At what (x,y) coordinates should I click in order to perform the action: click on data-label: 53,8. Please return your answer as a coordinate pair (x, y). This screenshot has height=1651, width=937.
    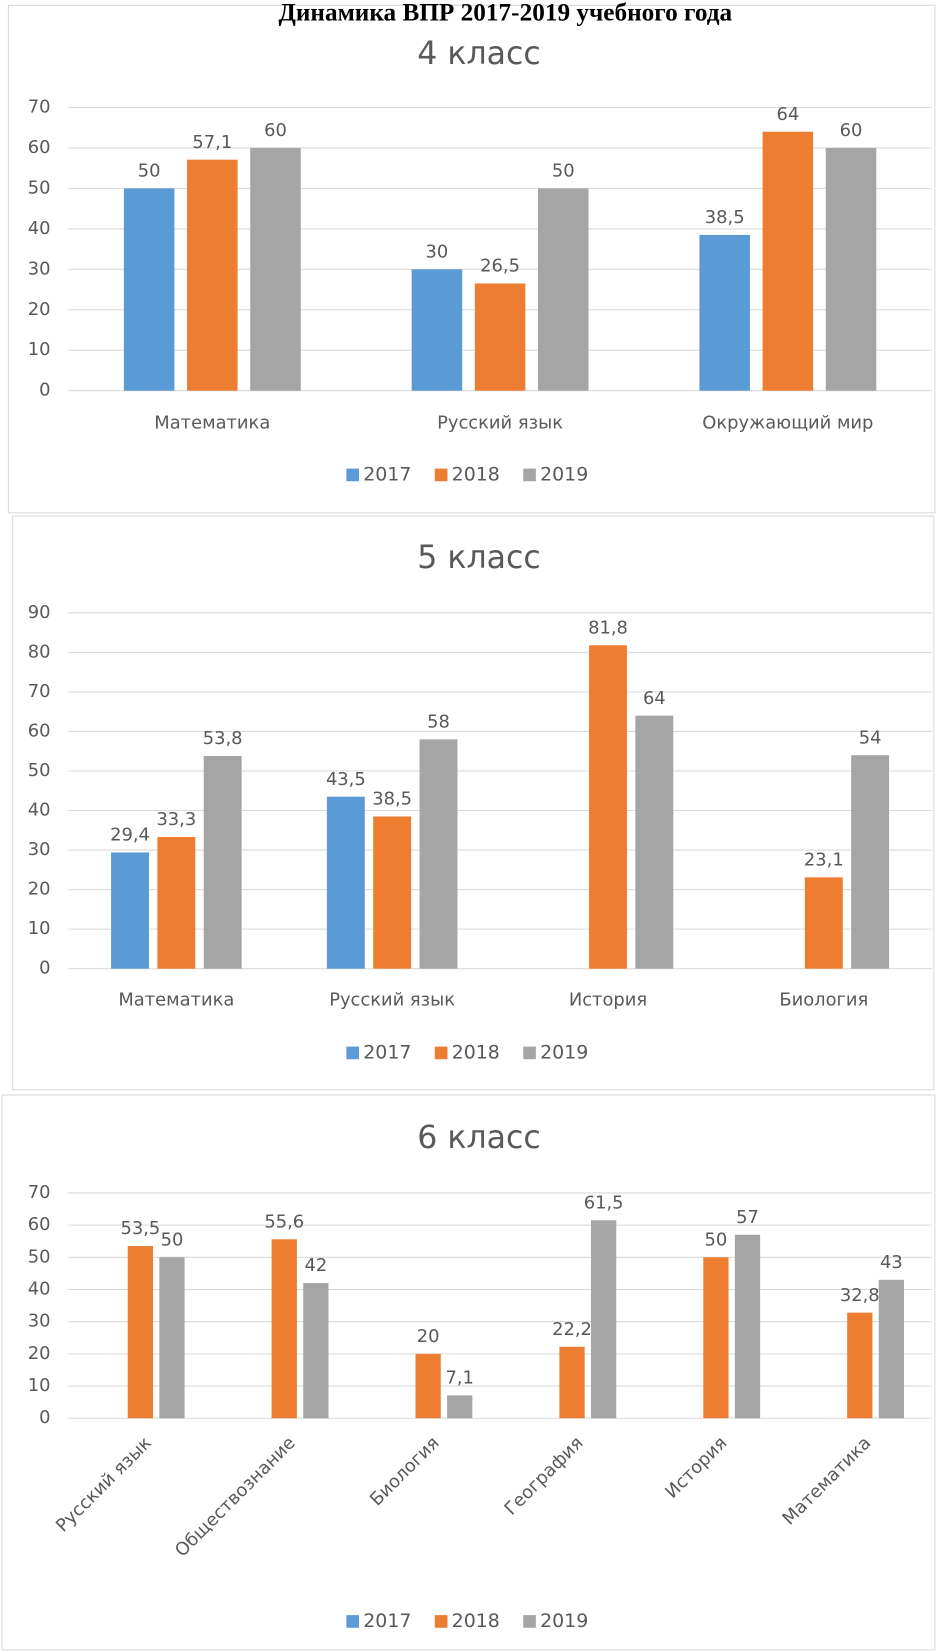
    Looking at the image, I should click on (223, 738).